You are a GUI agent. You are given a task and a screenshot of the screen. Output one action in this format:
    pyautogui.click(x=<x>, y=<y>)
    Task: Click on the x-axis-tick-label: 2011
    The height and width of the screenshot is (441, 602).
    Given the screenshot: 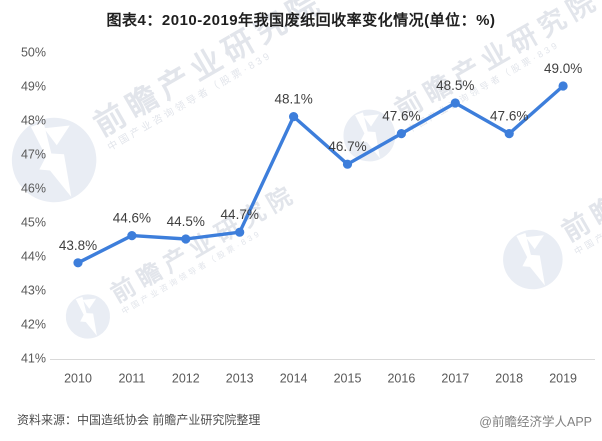 What is the action you would take?
    pyautogui.click(x=131, y=379)
    